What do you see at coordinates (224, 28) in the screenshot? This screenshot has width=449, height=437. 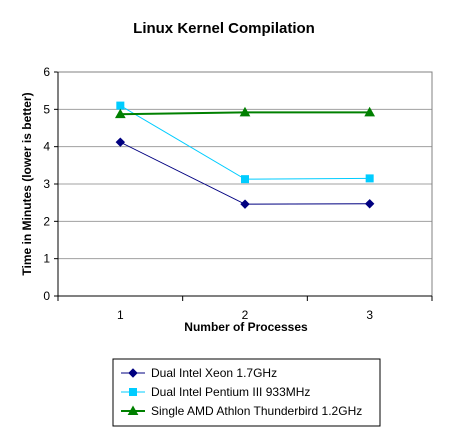 I see `chart-title: Linux Kernel Compilation` at bounding box center [224, 28].